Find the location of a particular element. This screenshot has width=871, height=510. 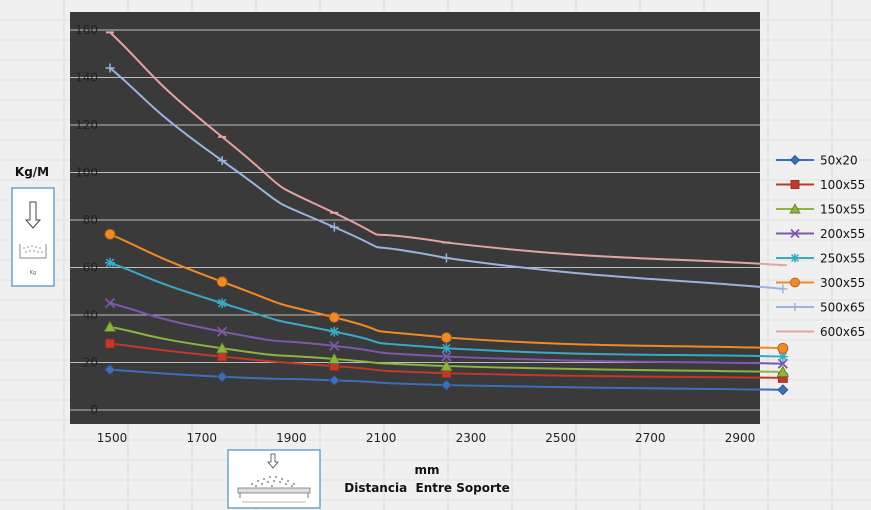

legend-item: 500x65 is located at coordinates (820, 308).